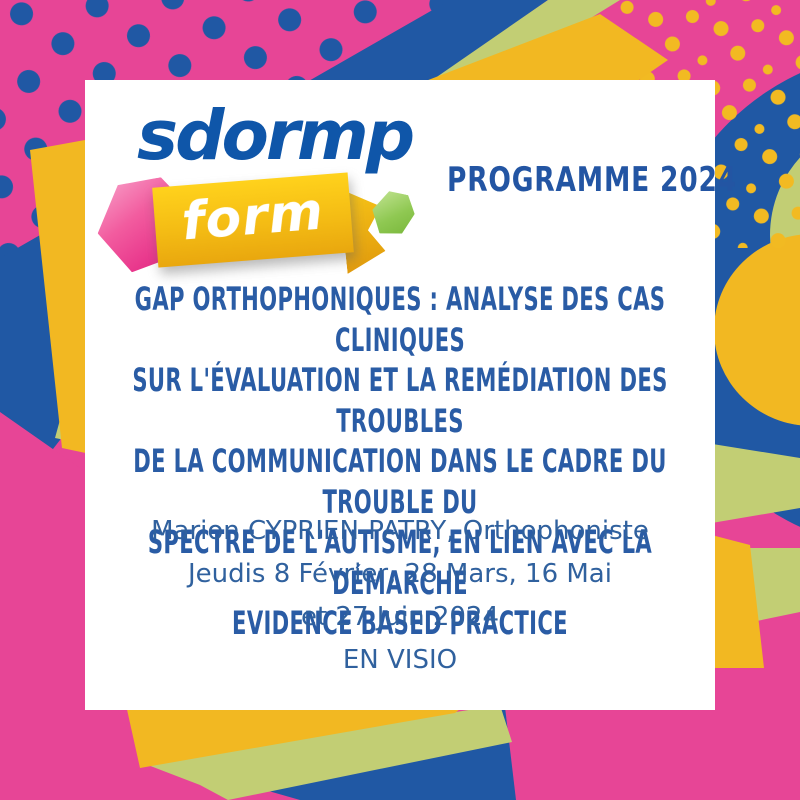 This screenshot has width=800, height=800. I want to click on green-wedge-right, so click(750, 483).